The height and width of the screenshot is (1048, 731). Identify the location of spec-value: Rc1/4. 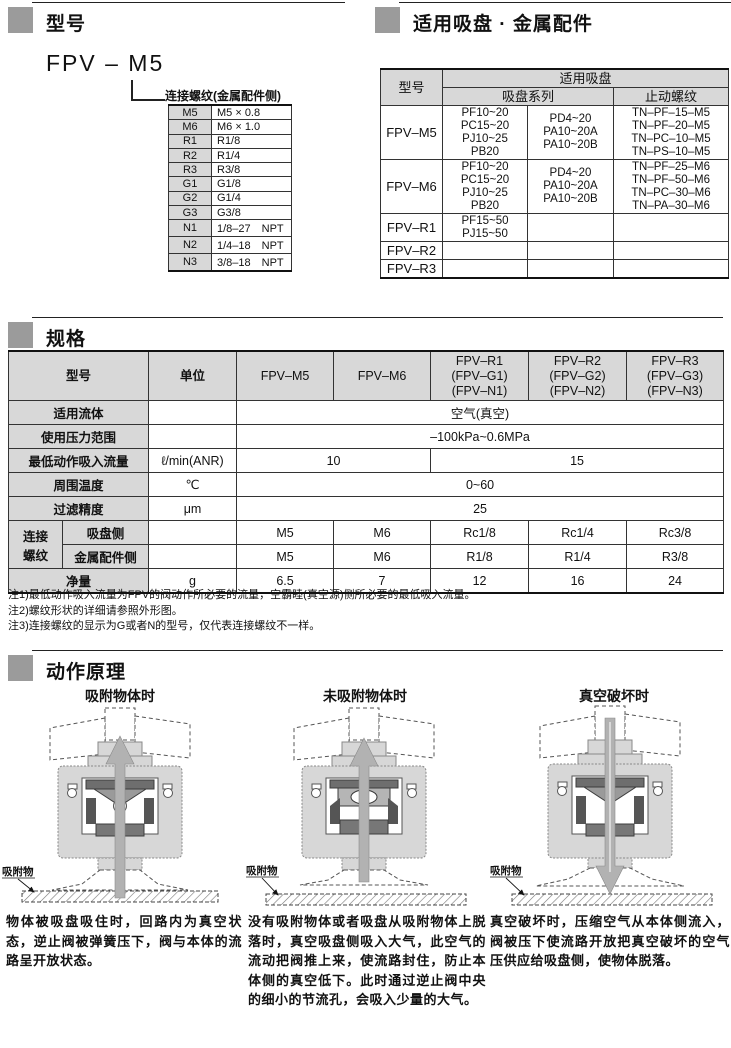
(578, 532).